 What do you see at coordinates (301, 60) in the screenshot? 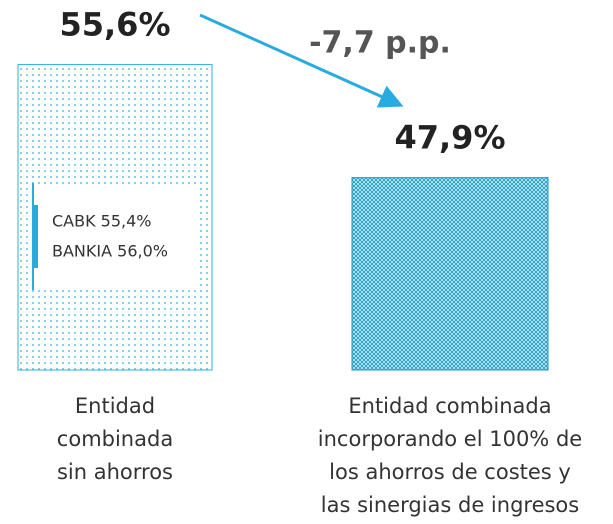
I see `change-arrow` at bounding box center [301, 60].